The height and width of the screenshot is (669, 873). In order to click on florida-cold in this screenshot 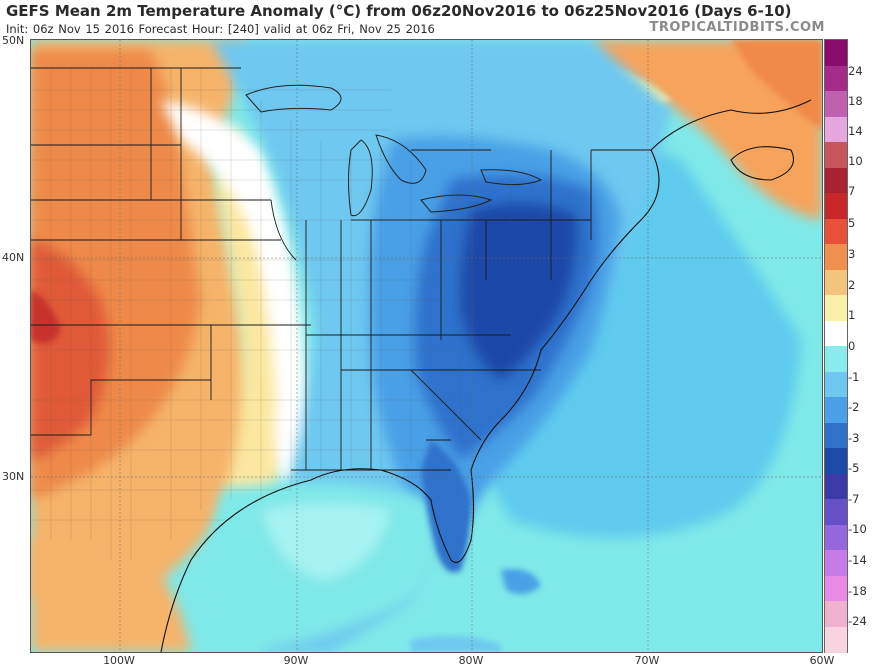, I will do `click(446, 506)`.